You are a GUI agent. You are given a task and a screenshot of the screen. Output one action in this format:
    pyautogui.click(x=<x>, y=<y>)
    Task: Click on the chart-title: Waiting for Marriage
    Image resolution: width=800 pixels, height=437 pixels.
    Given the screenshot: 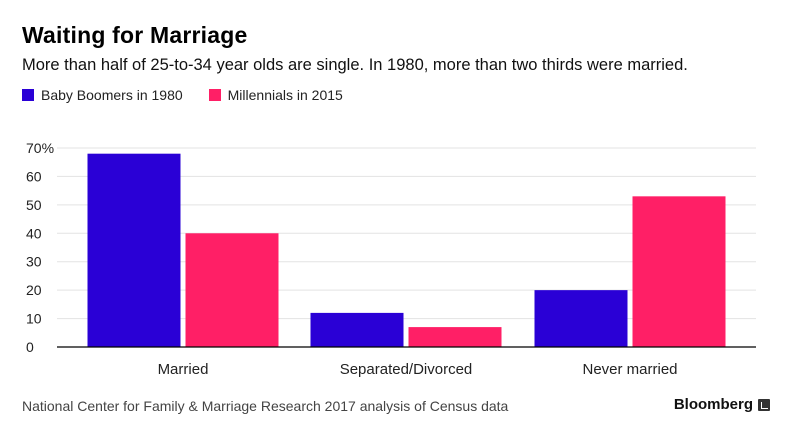 What is the action you would take?
    pyautogui.click(x=135, y=35)
    